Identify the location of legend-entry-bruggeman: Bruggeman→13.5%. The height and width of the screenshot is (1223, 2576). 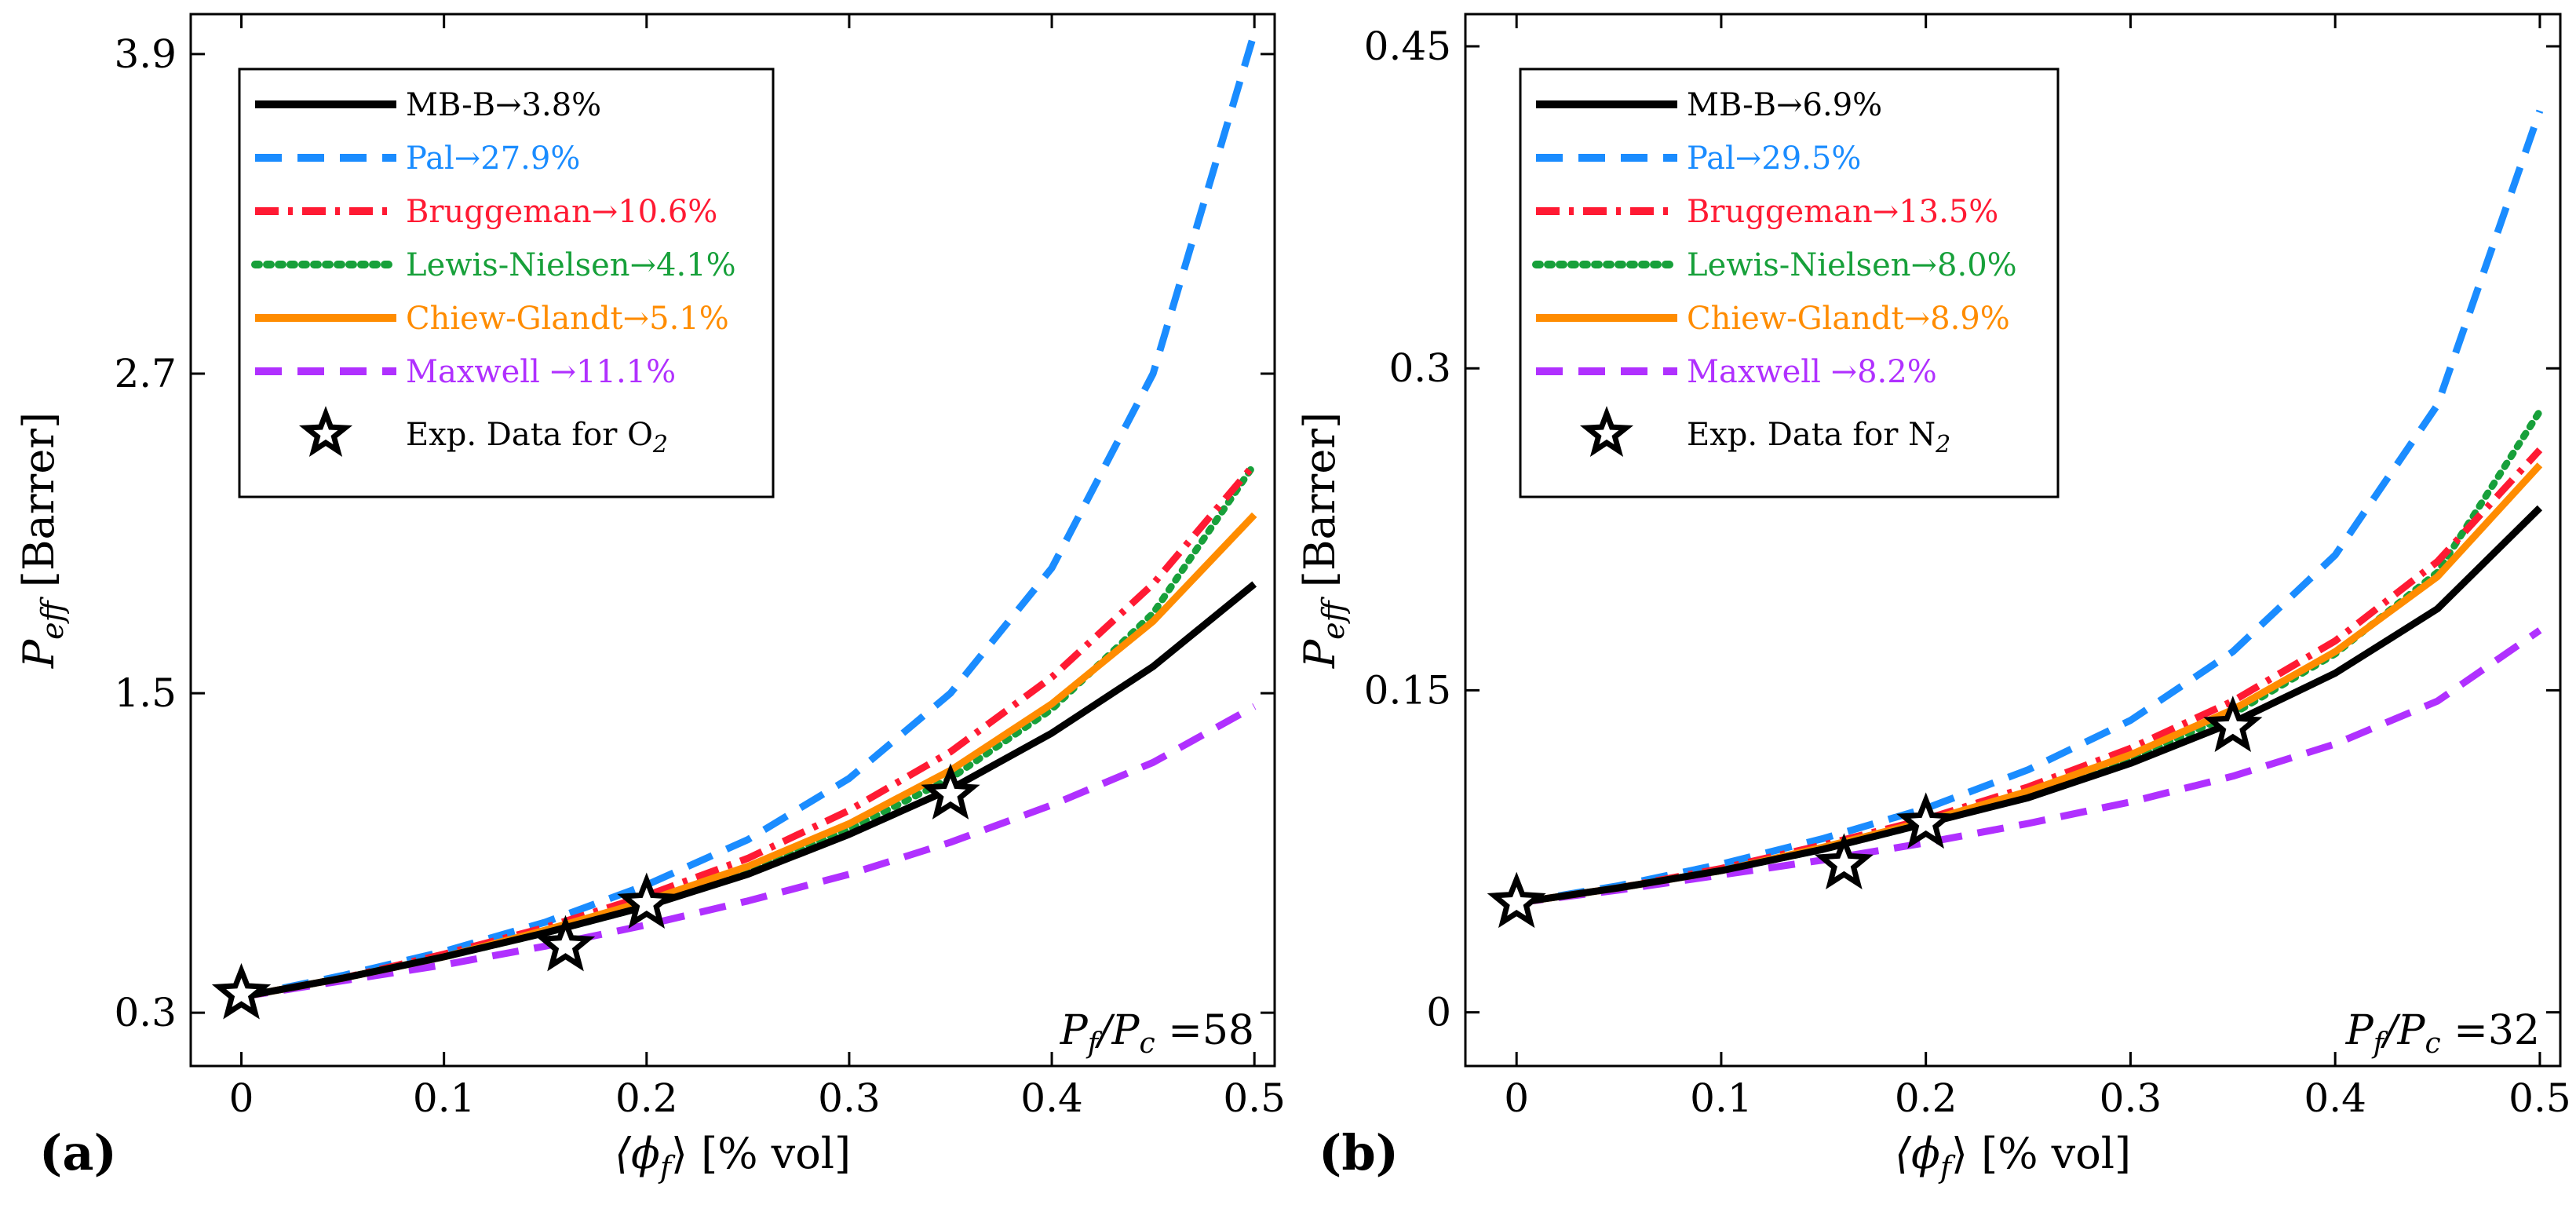
(1842, 212).